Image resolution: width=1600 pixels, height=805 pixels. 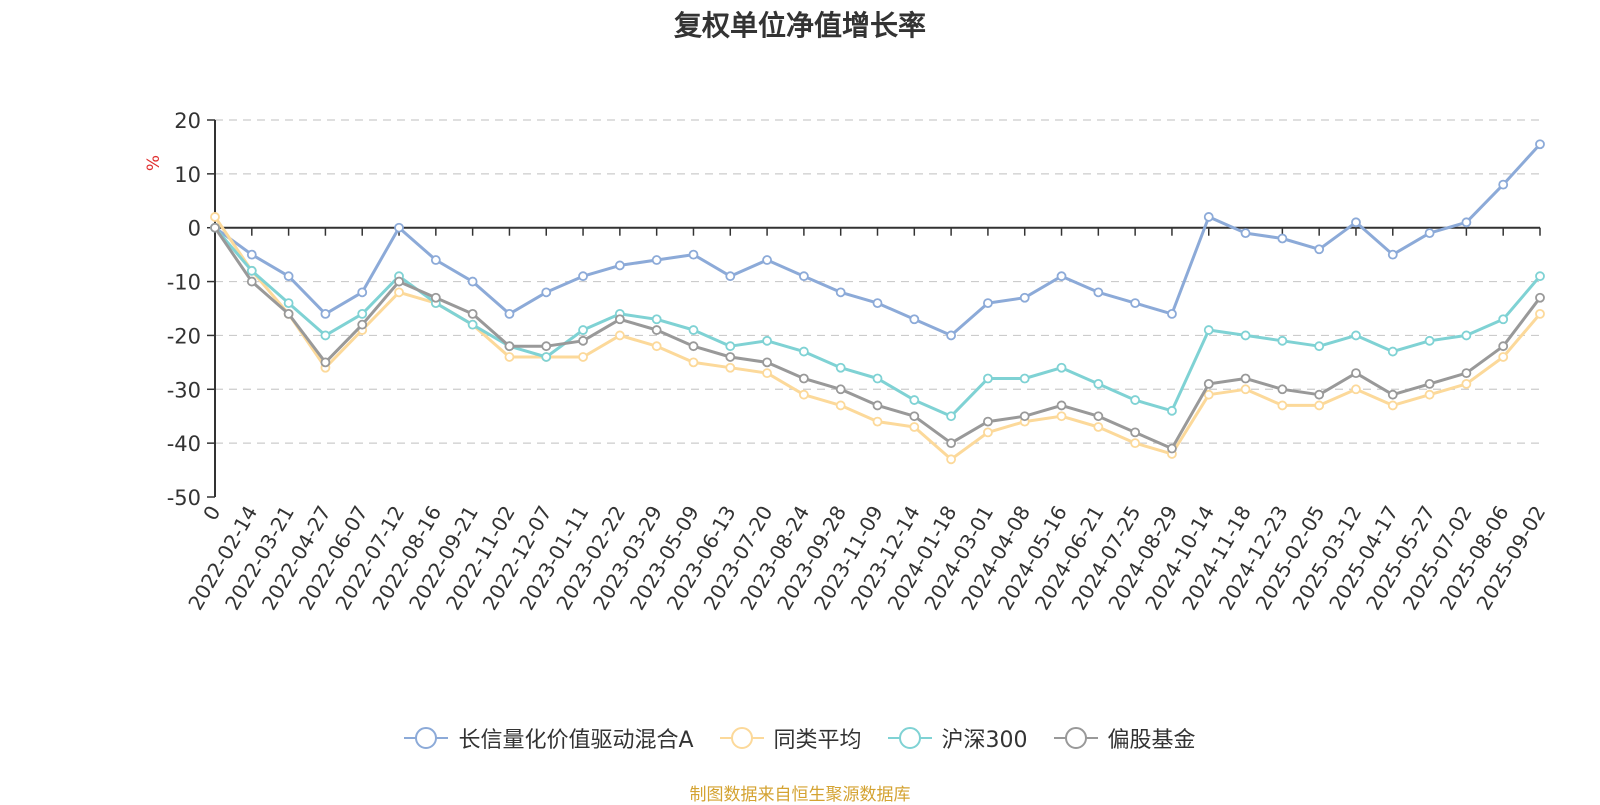 What do you see at coordinates (790, 738) in the screenshot?
I see `legend-item: 同类平均` at bounding box center [790, 738].